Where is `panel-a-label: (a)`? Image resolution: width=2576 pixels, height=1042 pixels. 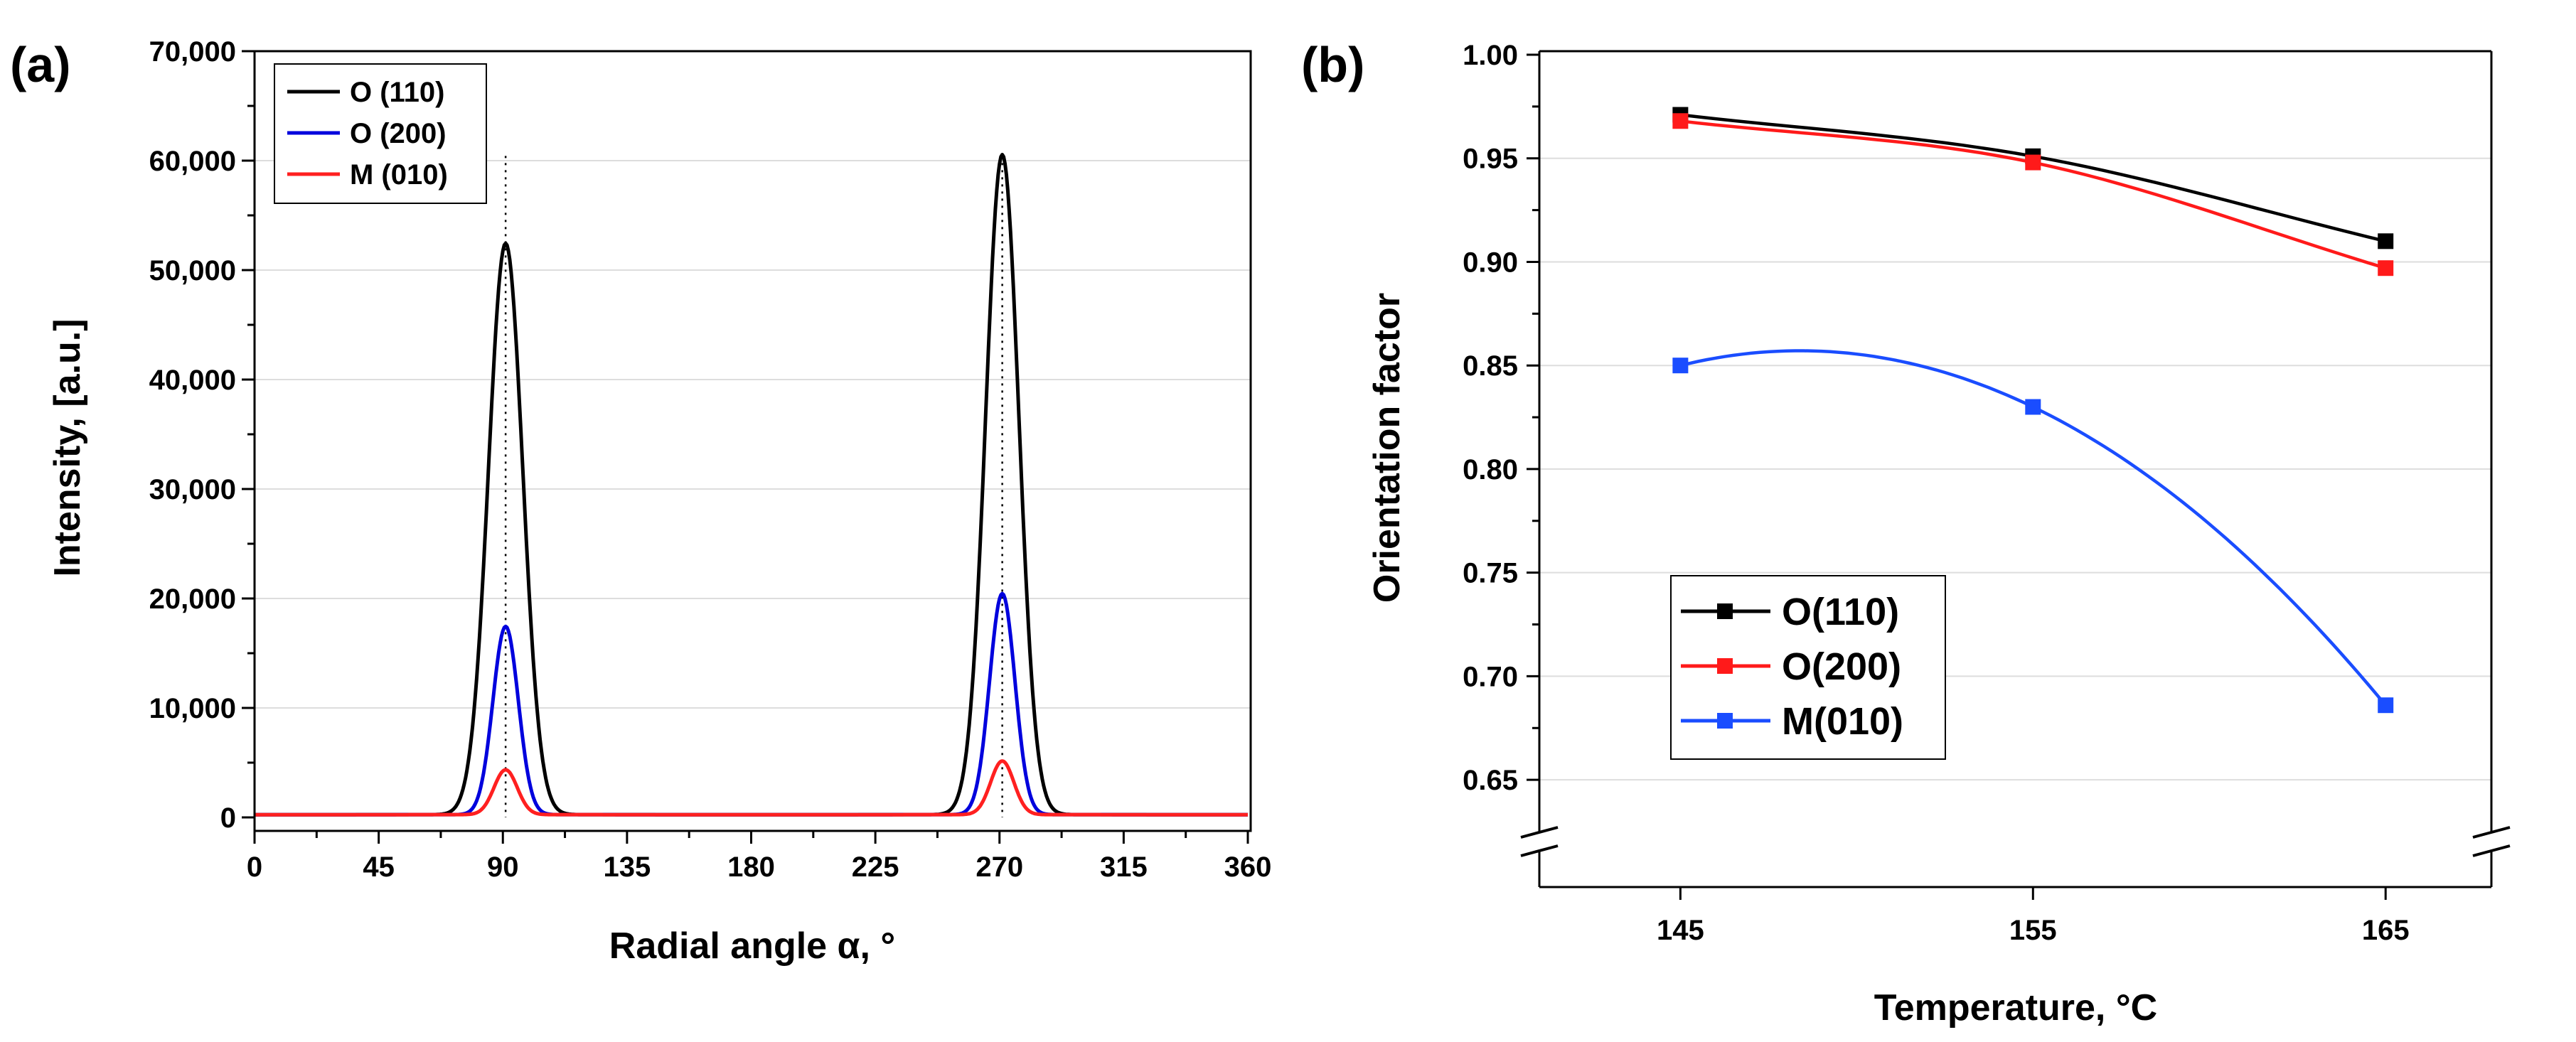 panel-a-label: (a) is located at coordinates (40, 64).